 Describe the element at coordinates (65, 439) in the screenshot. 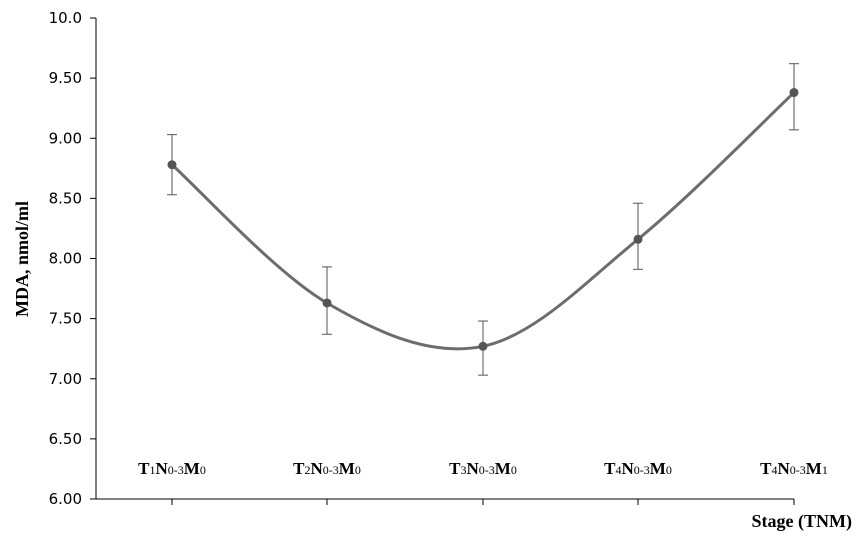

I see `y-tick-label: 6.50` at that location.